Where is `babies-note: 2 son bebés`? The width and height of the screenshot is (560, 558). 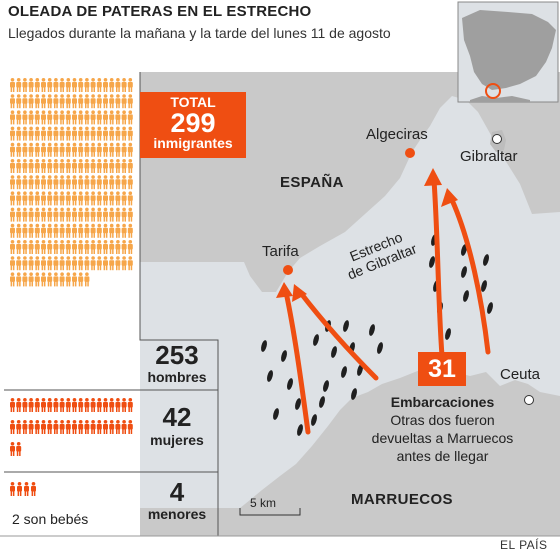
babies-note: 2 son bebés is located at coordinates (50, 519).